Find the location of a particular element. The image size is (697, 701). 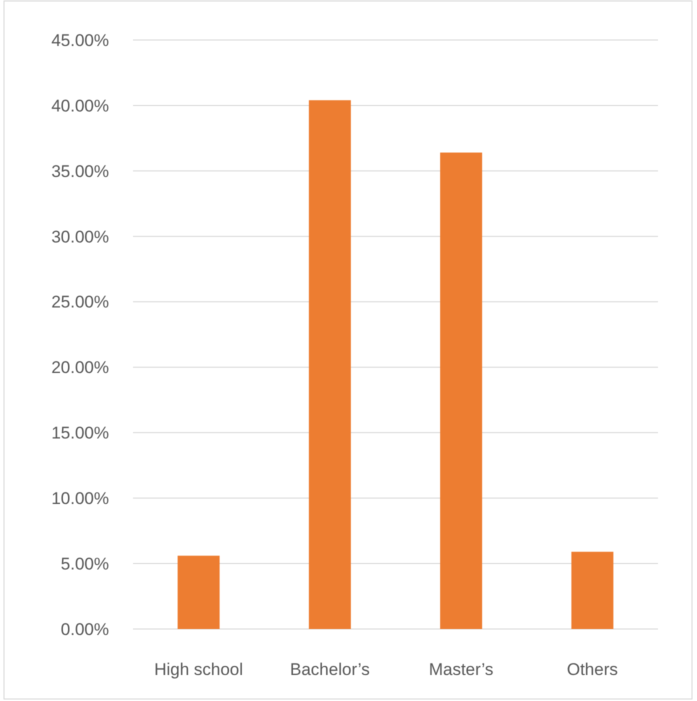

y-tick-label: 10.00% is located at coordinates (80, 498).